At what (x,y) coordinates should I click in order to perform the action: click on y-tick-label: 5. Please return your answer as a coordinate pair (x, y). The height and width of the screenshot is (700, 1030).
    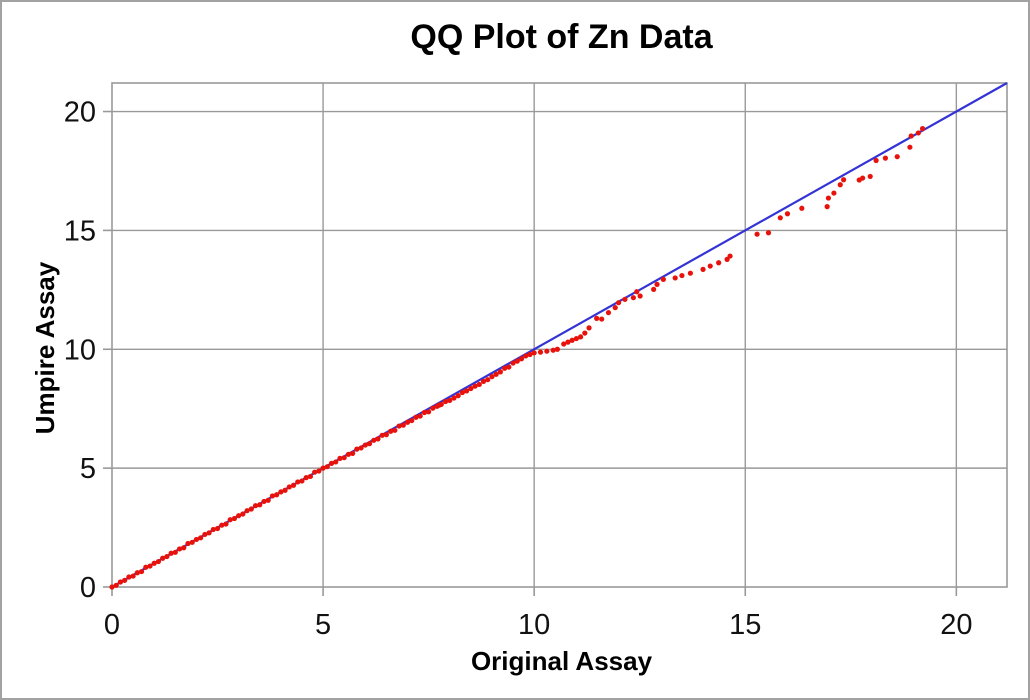
    Looking at the image, I should click on (88, 469).